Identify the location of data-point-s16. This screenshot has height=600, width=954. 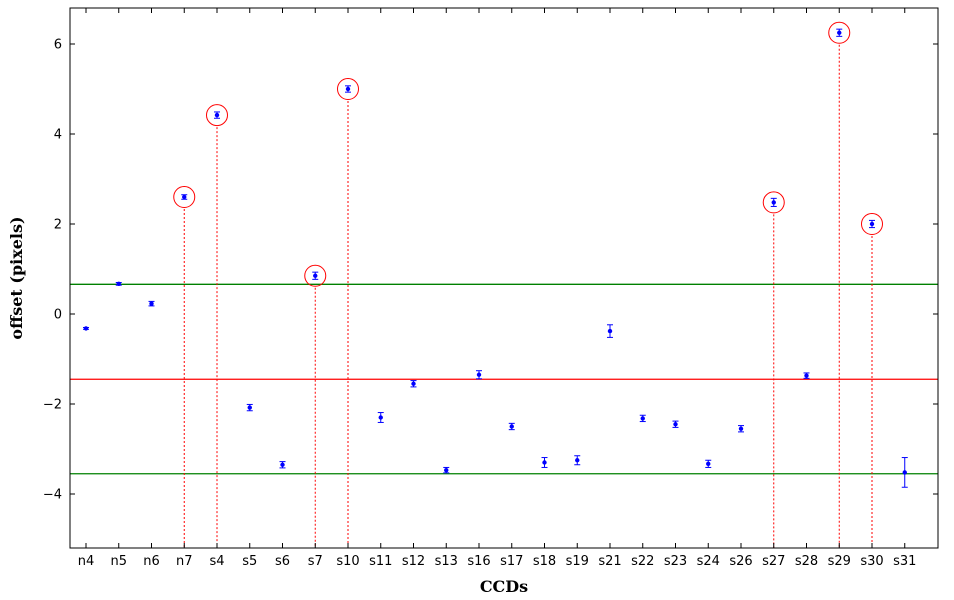
(479, 374).